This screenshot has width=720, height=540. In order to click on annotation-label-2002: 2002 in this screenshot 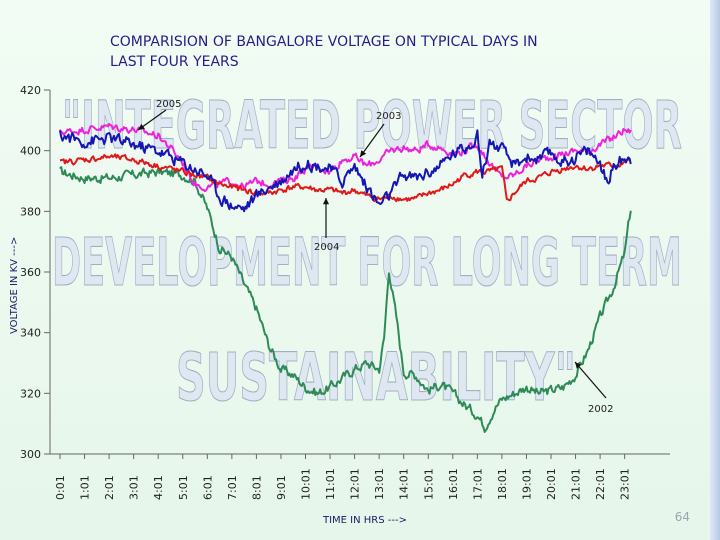, I will do `click(600, 409)`.